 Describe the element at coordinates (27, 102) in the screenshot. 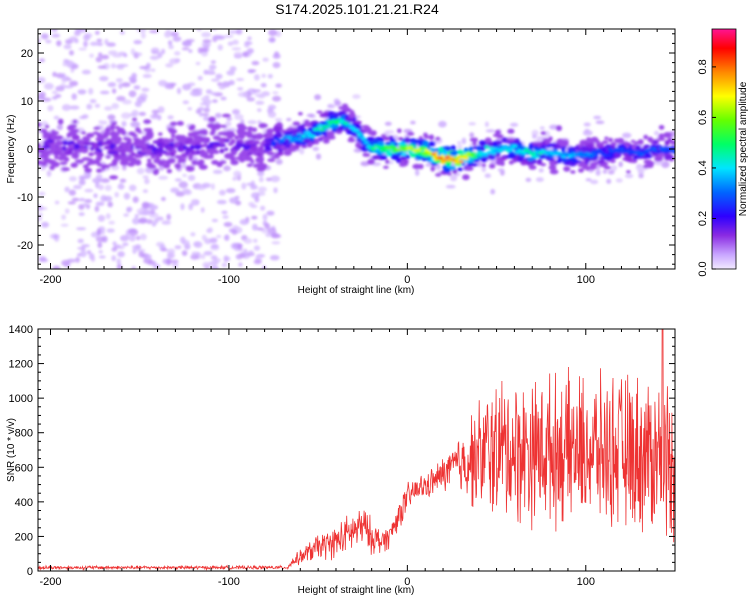

I see `y-tick-label: 10` at that location.